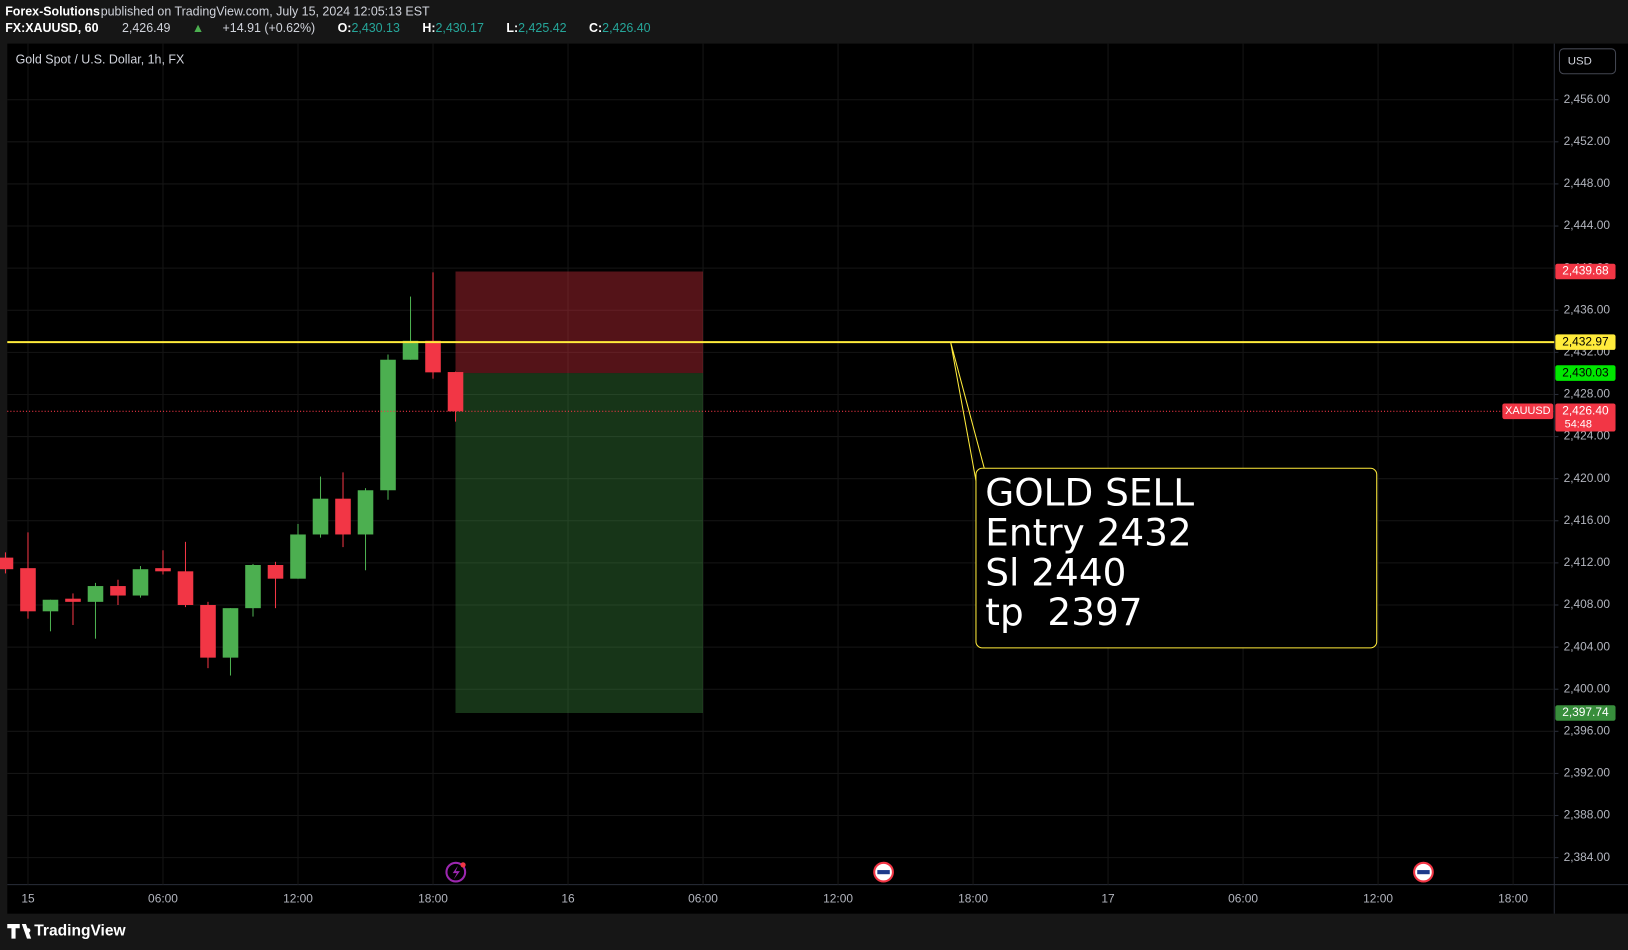 This screenshot has height=950, width=1628. What do you see at coordinates (1587, 857) in the screenshot?
I see `y-tick-label: 2,384.00` at bounding box center [1587, 857].